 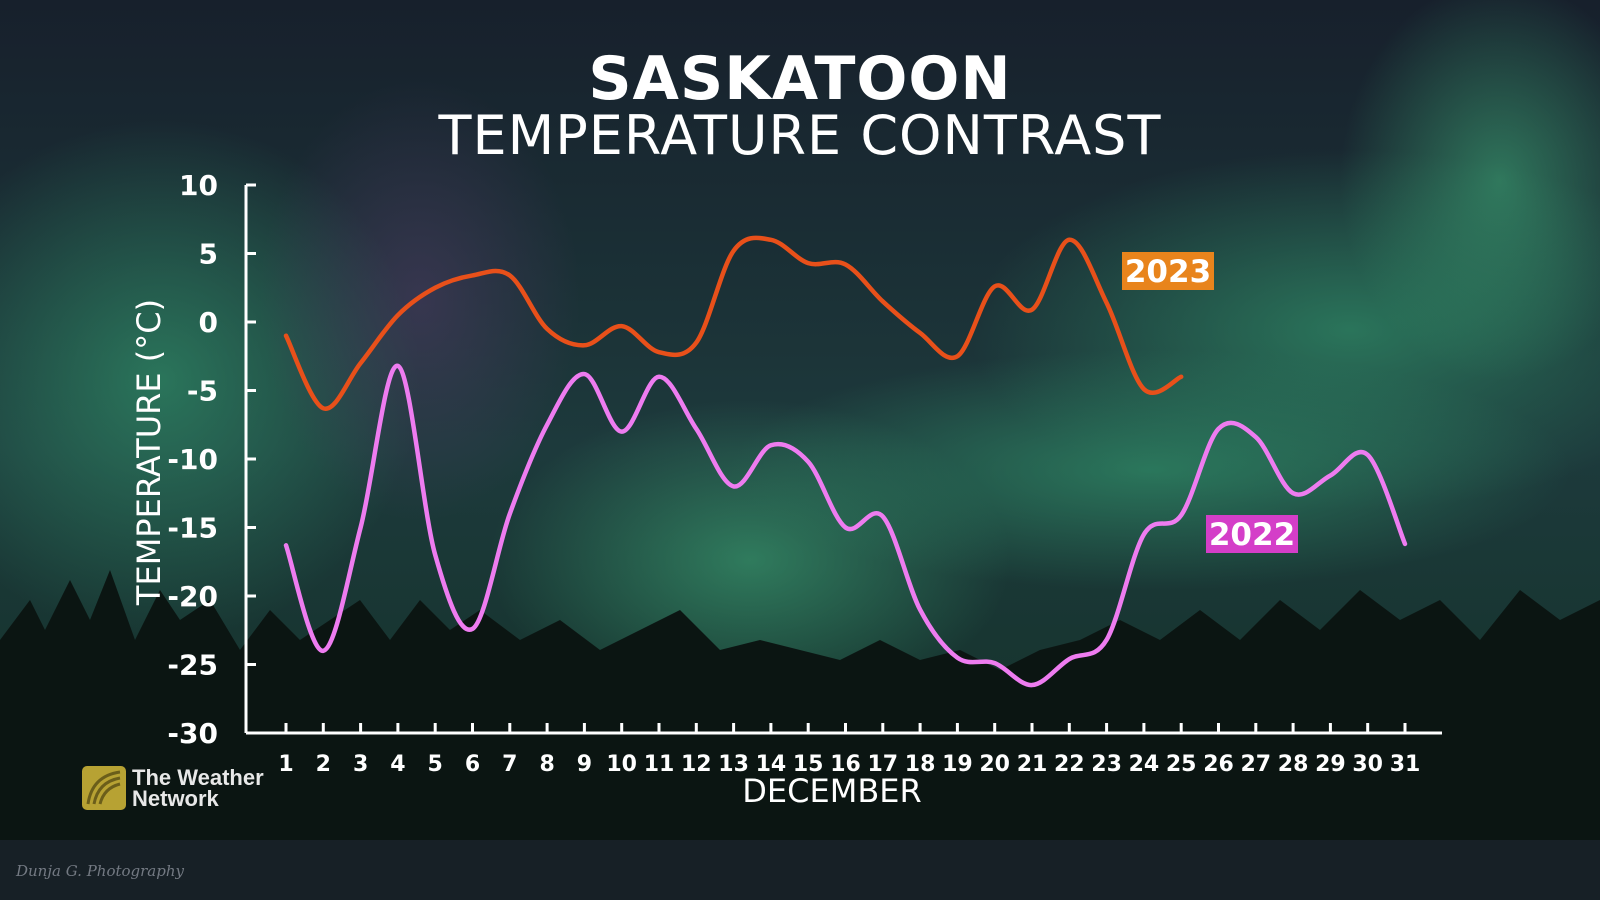 I want to click on y-tick-label: 10, so click(x=198, y=185).